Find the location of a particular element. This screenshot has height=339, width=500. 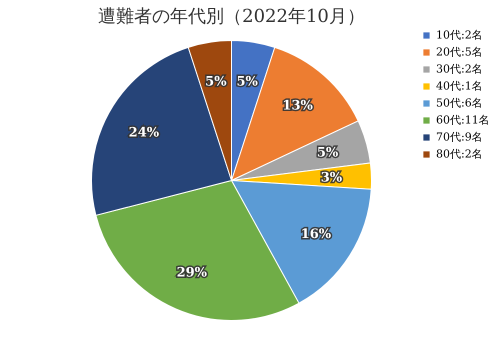

data-label: 13% is located at coordinates (298, 106).